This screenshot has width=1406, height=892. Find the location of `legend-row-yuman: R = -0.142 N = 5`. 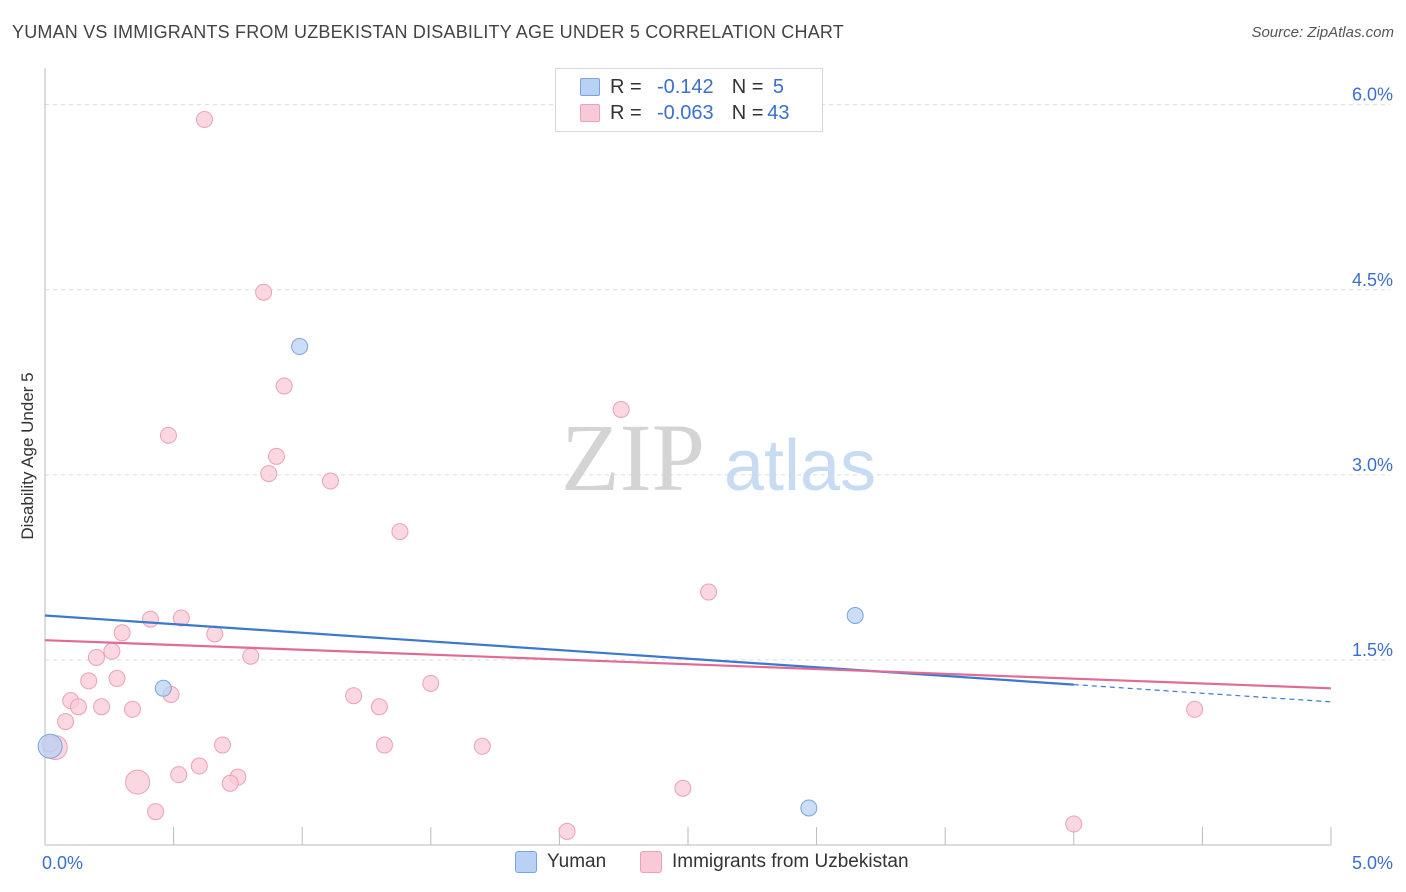

legend-row-yuman: R = -0.142 N = 5 is located at coordinates (686, 87).